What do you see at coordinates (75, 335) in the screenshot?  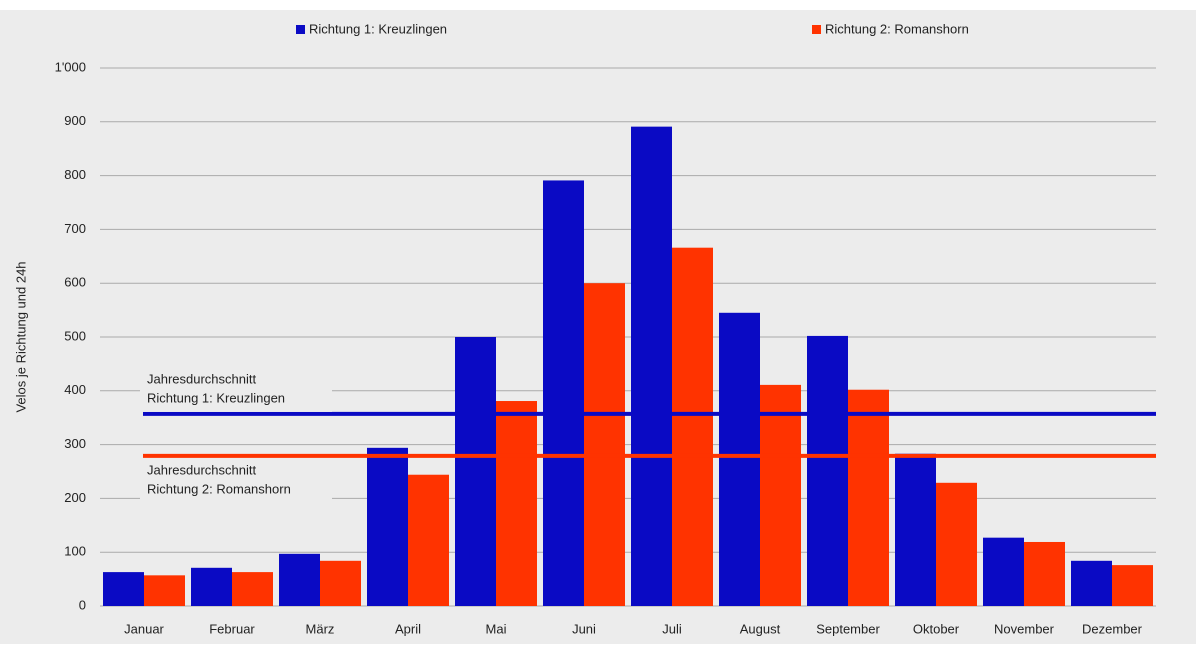 I see `y-tick-label: 500` at bounding box center [75, 335].